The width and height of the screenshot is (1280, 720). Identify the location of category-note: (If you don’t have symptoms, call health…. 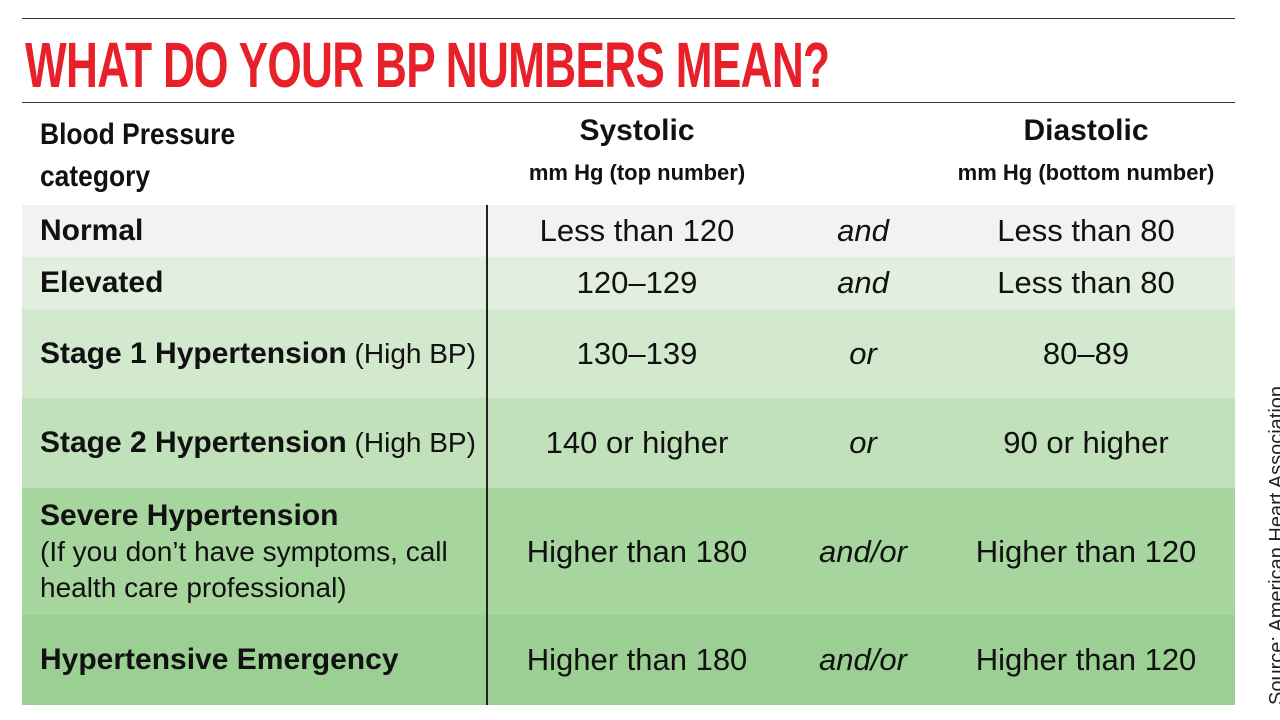
(244, 569).